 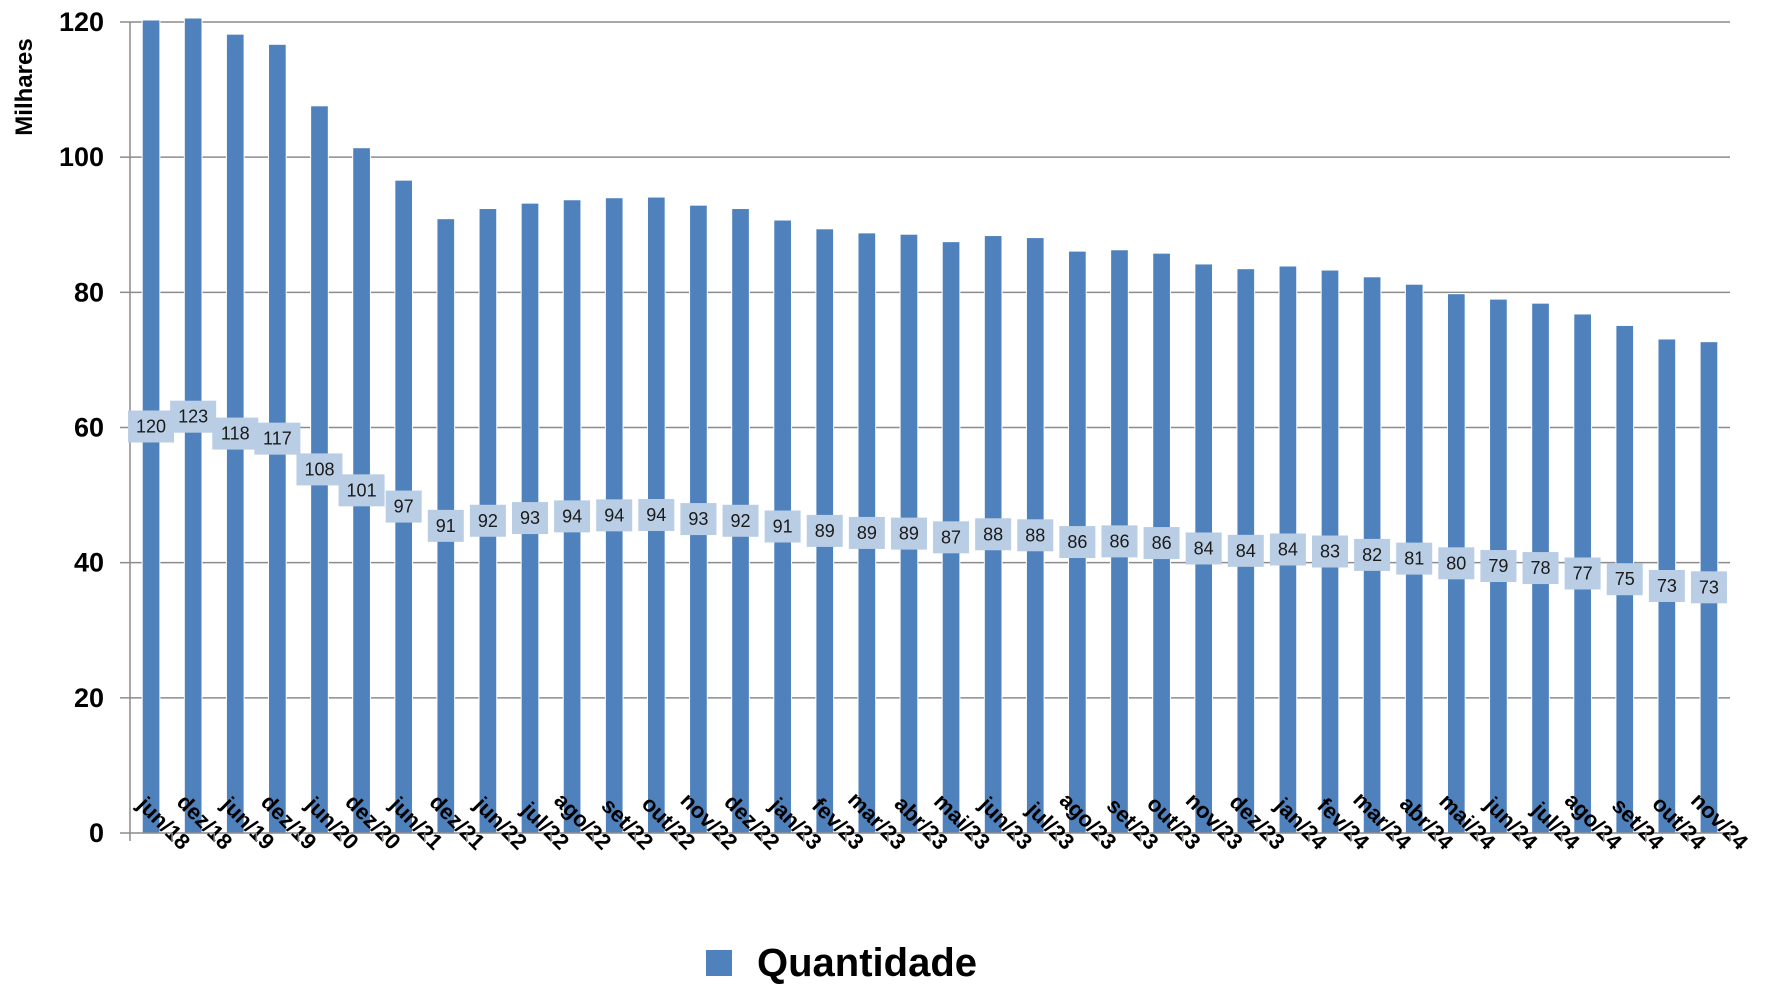 I want to click on y-tick-label: 20, so click(x=89, y=698).